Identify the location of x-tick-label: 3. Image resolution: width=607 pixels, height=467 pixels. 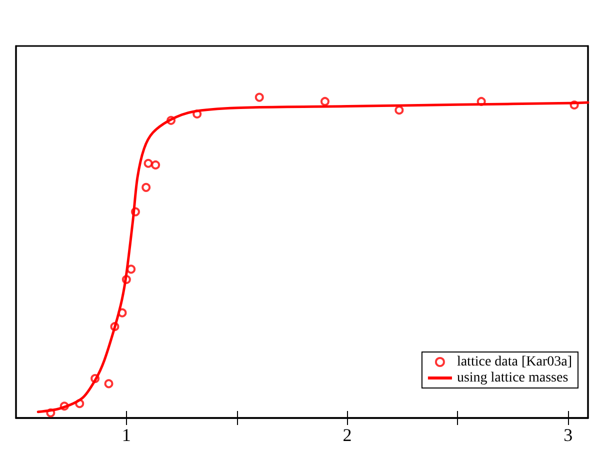
(568, 435).